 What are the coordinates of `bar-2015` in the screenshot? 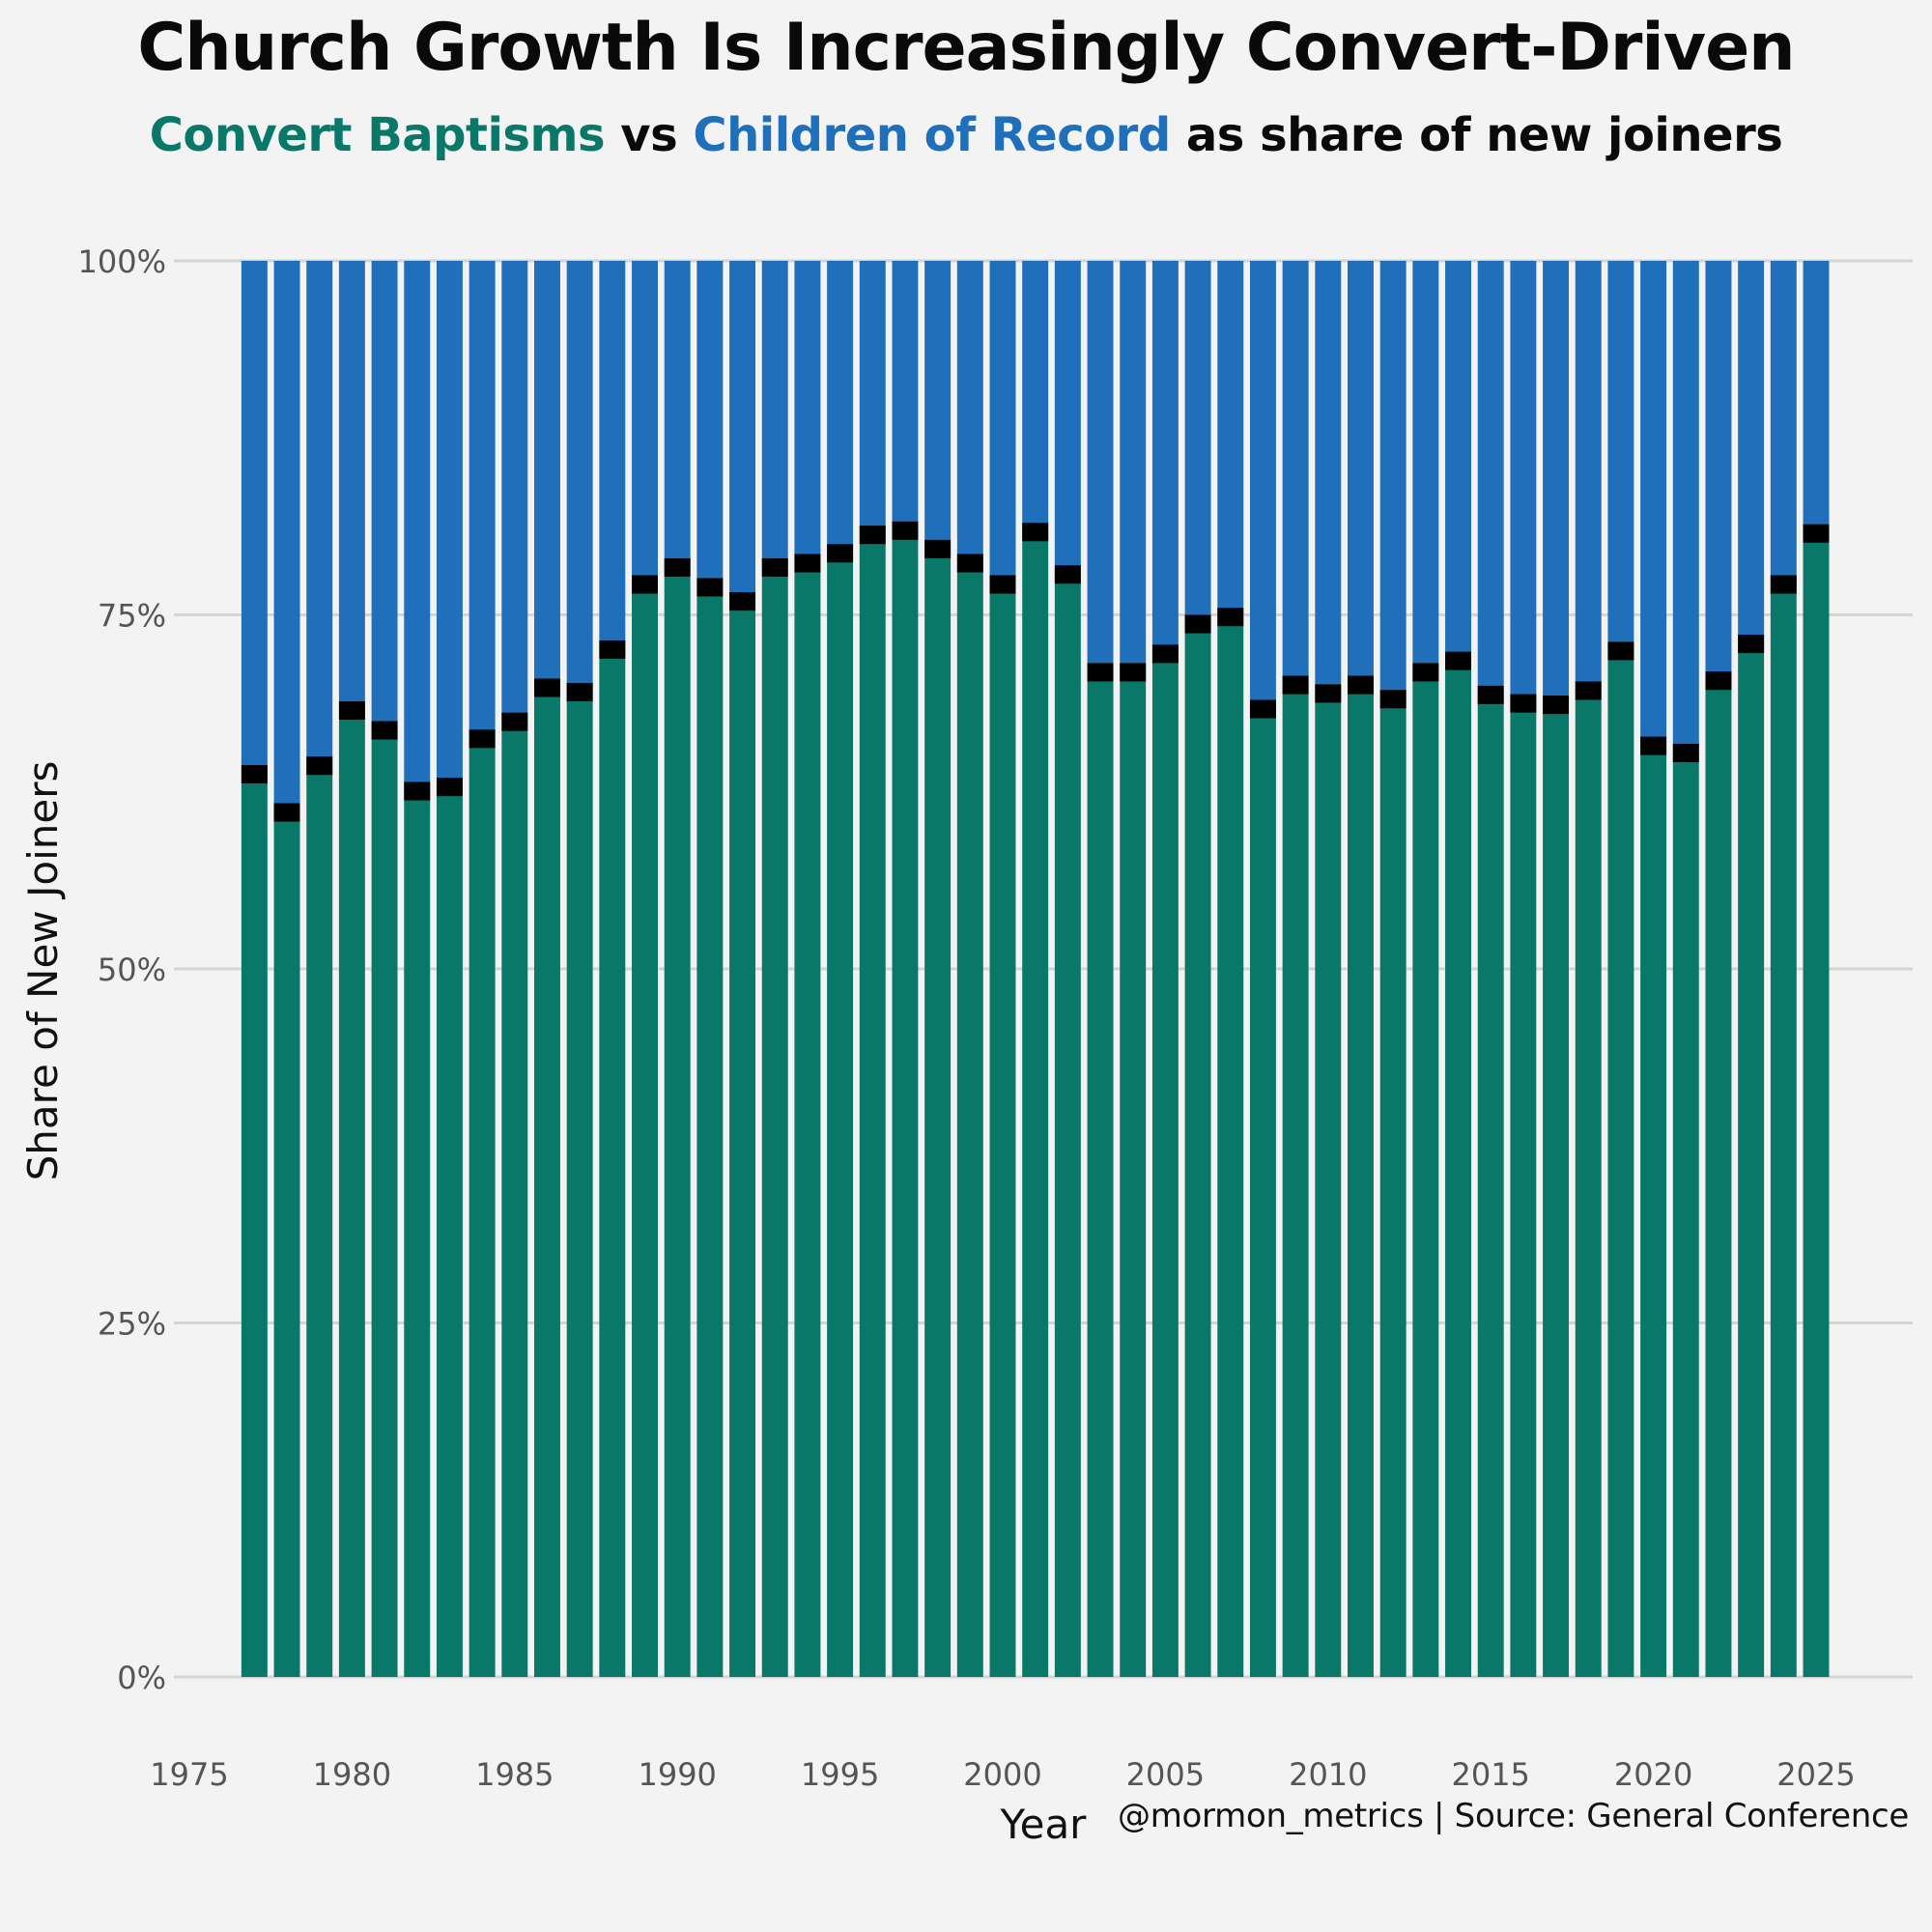 It's located at (1490, 969).